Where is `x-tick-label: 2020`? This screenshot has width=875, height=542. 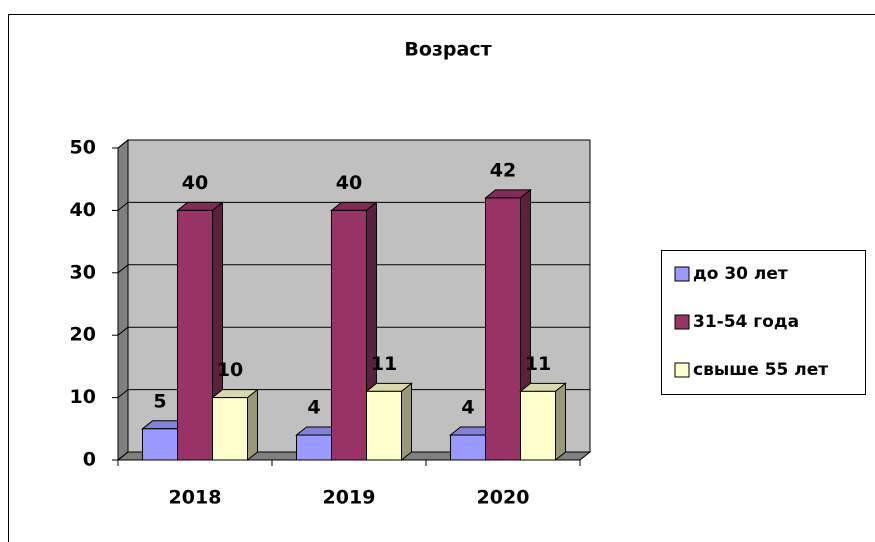 x-tick-label: 2020 is located at coordinates (503, 498).